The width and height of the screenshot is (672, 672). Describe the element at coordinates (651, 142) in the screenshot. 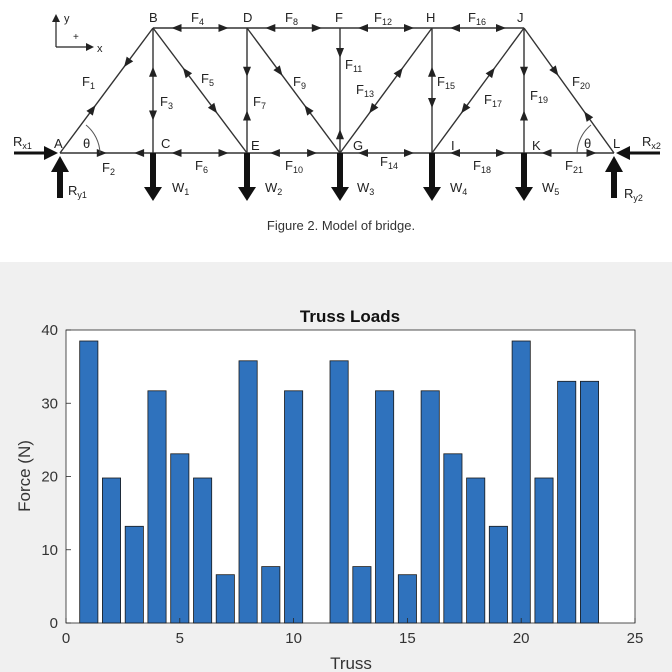

I see `reaction-label-rx2: Rx2` at that location.